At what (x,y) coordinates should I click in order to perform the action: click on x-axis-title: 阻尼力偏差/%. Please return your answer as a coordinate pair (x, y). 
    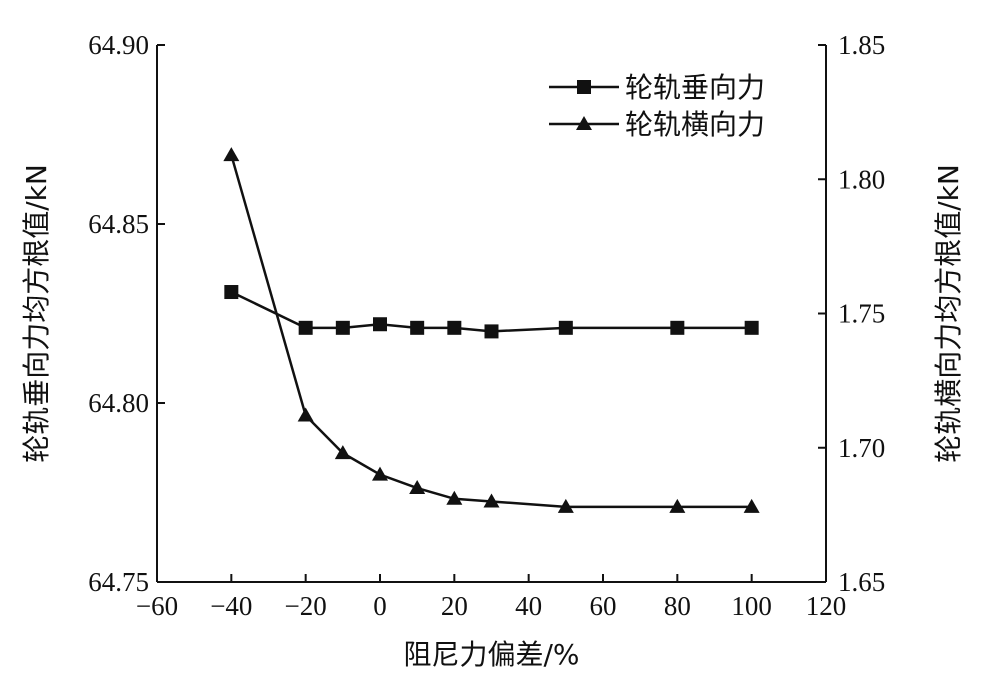
    Looking at the image, I should click on (491, 654).